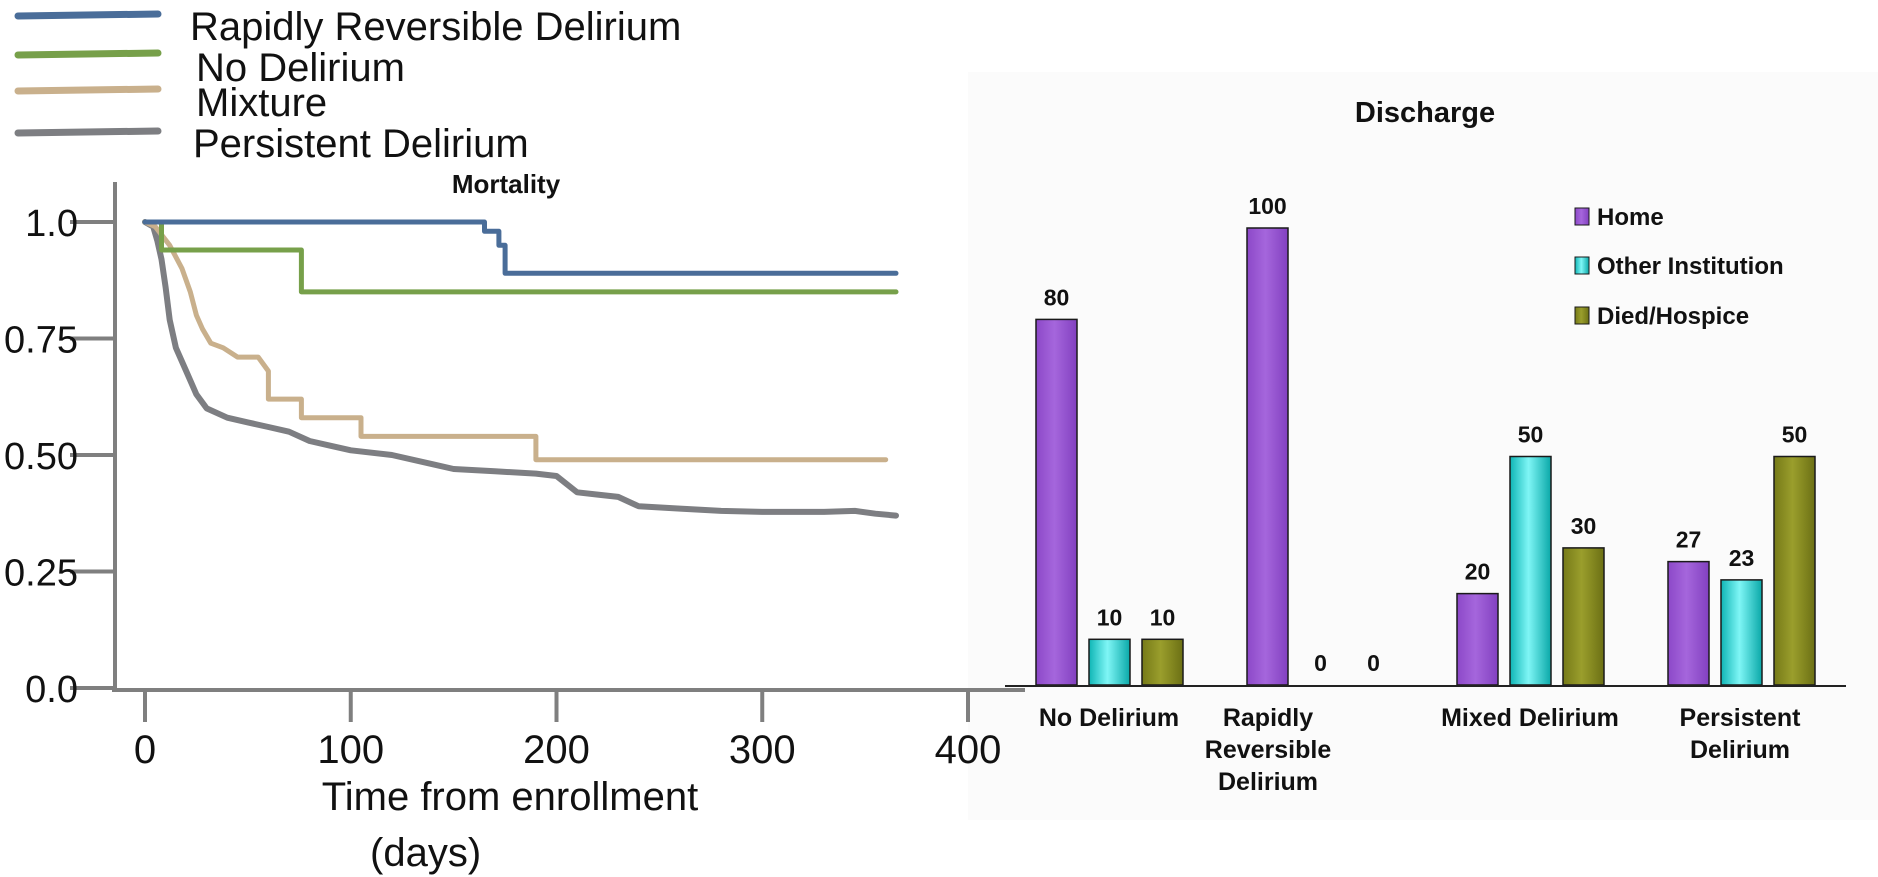 The width and height of the screenshot is (1878, 877). What do you see at coordinates (300, 68) in the screenshot?
I see `legend-label-none: No Delirium` at bounding box center [300, 68].